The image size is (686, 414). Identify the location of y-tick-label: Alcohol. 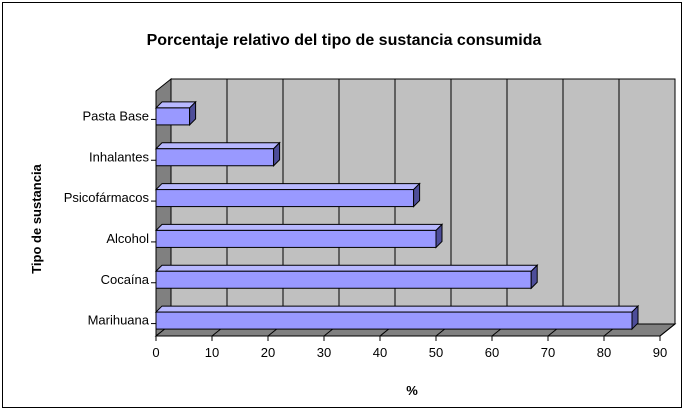
(127, 238).